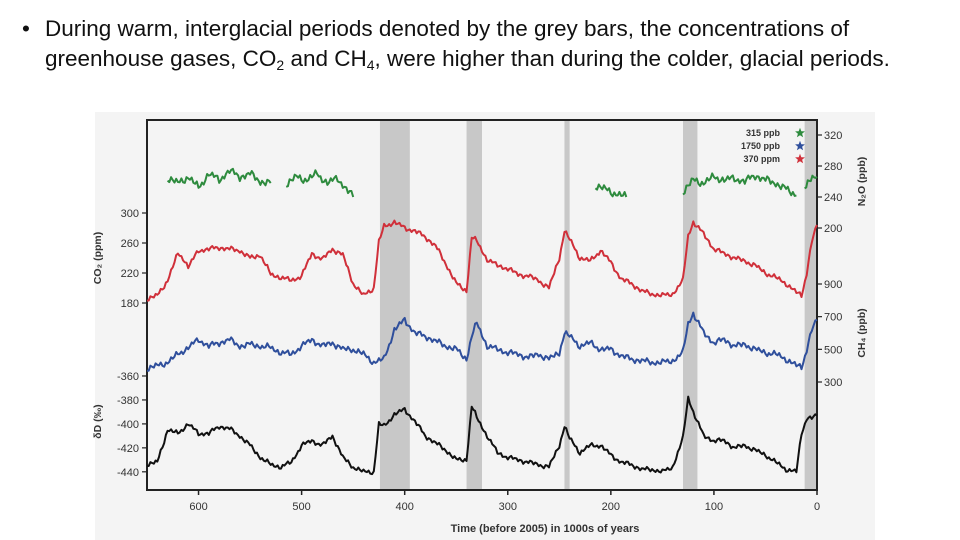 The height and width of the screenshot is (540, 960). Describe the element at coordinates (280, 65) in the screenshot. I see `co2-subscript: 2` at that location.